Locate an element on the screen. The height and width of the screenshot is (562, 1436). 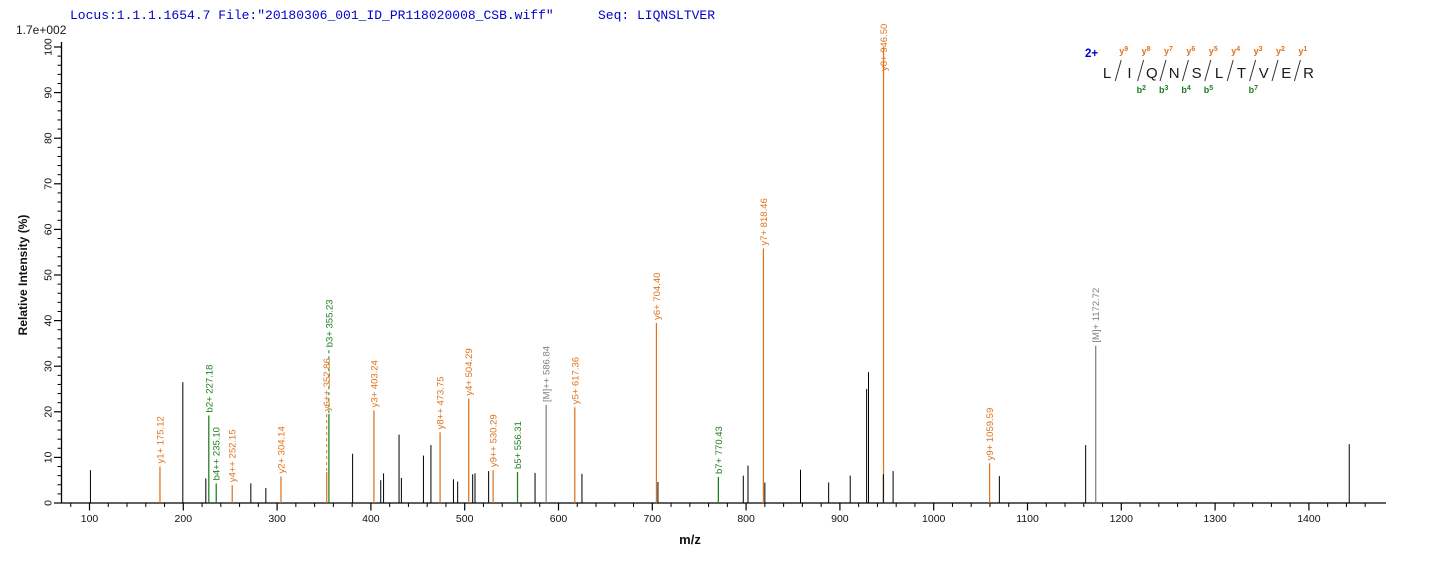
svg-text: 60 is located at coordinates (49, 229).